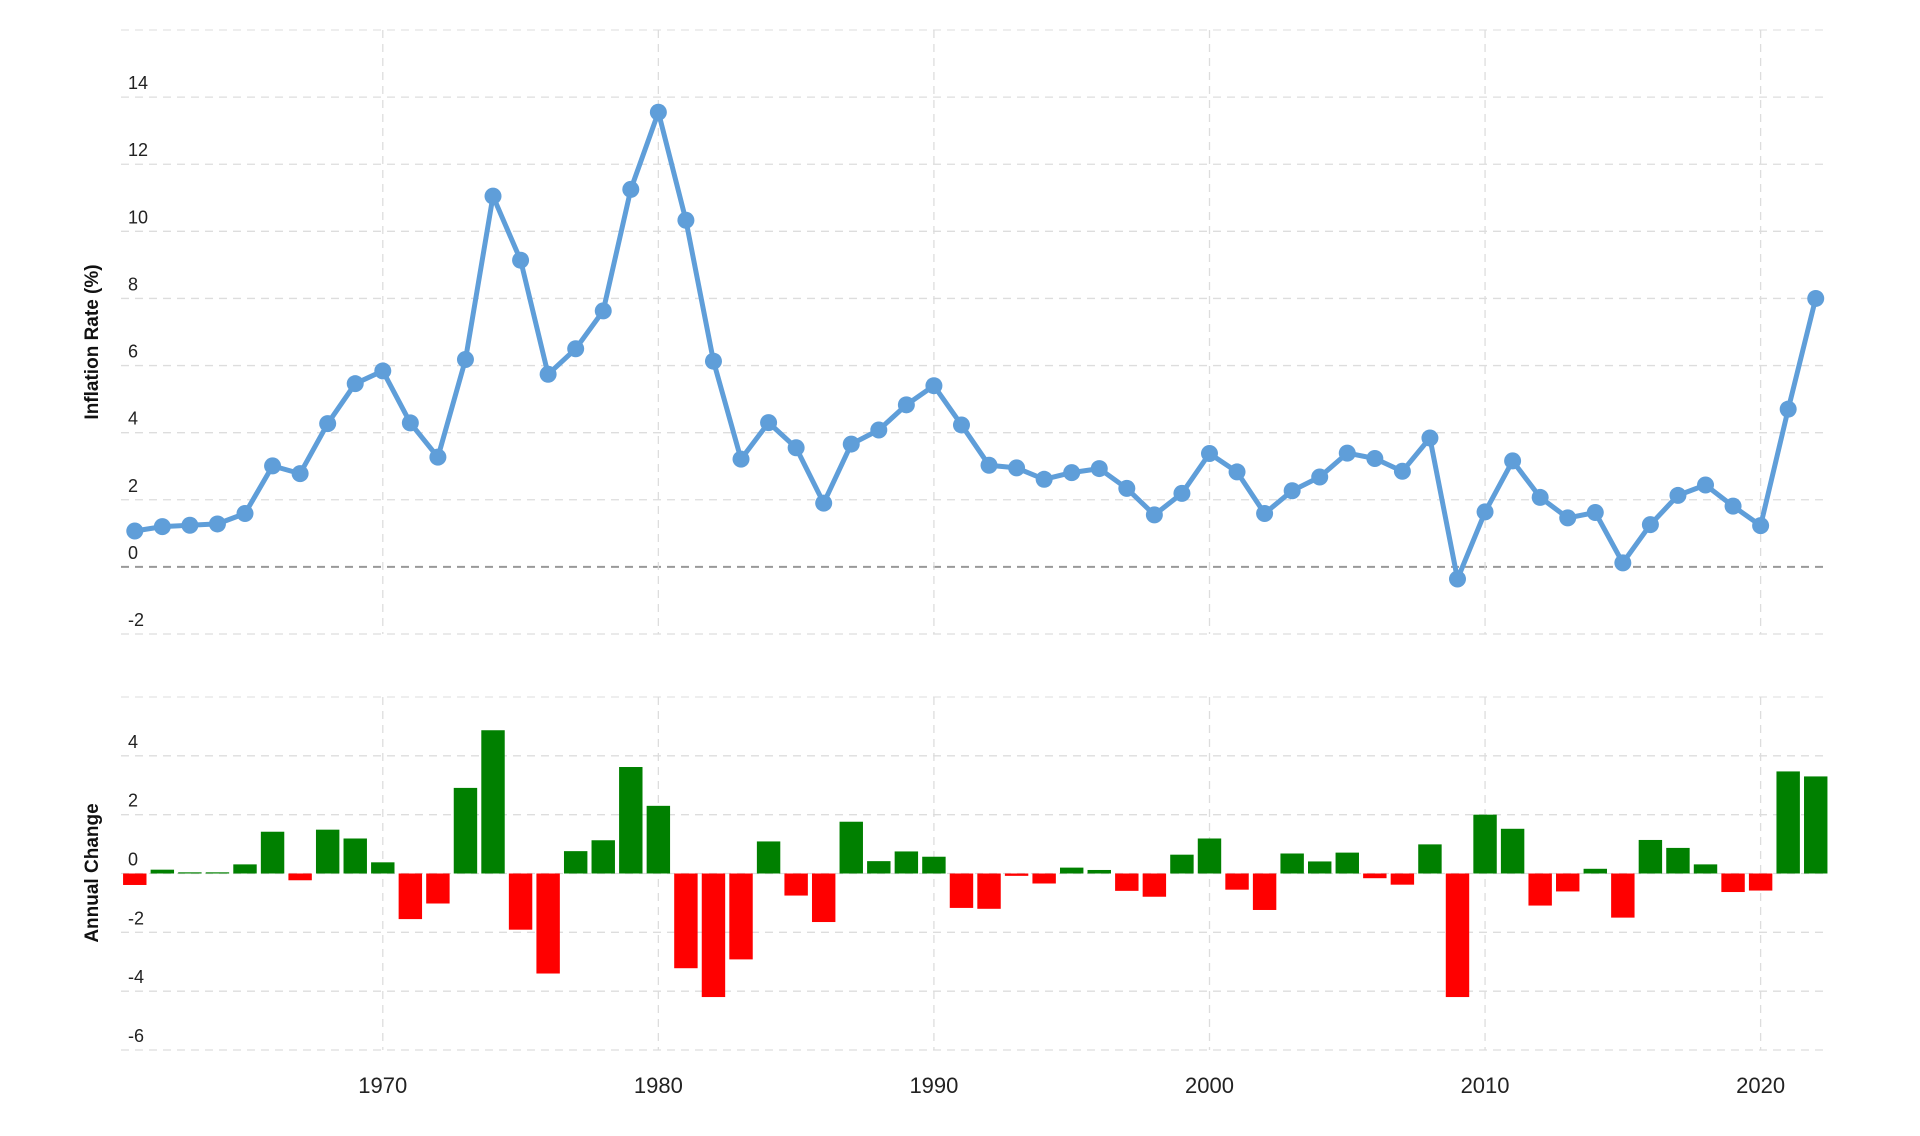  What do you see at coordinates (92, 341) in the screenshot?
I see `y-axis-title: Inflation Rate (%)` at bounding box center [92, 341].